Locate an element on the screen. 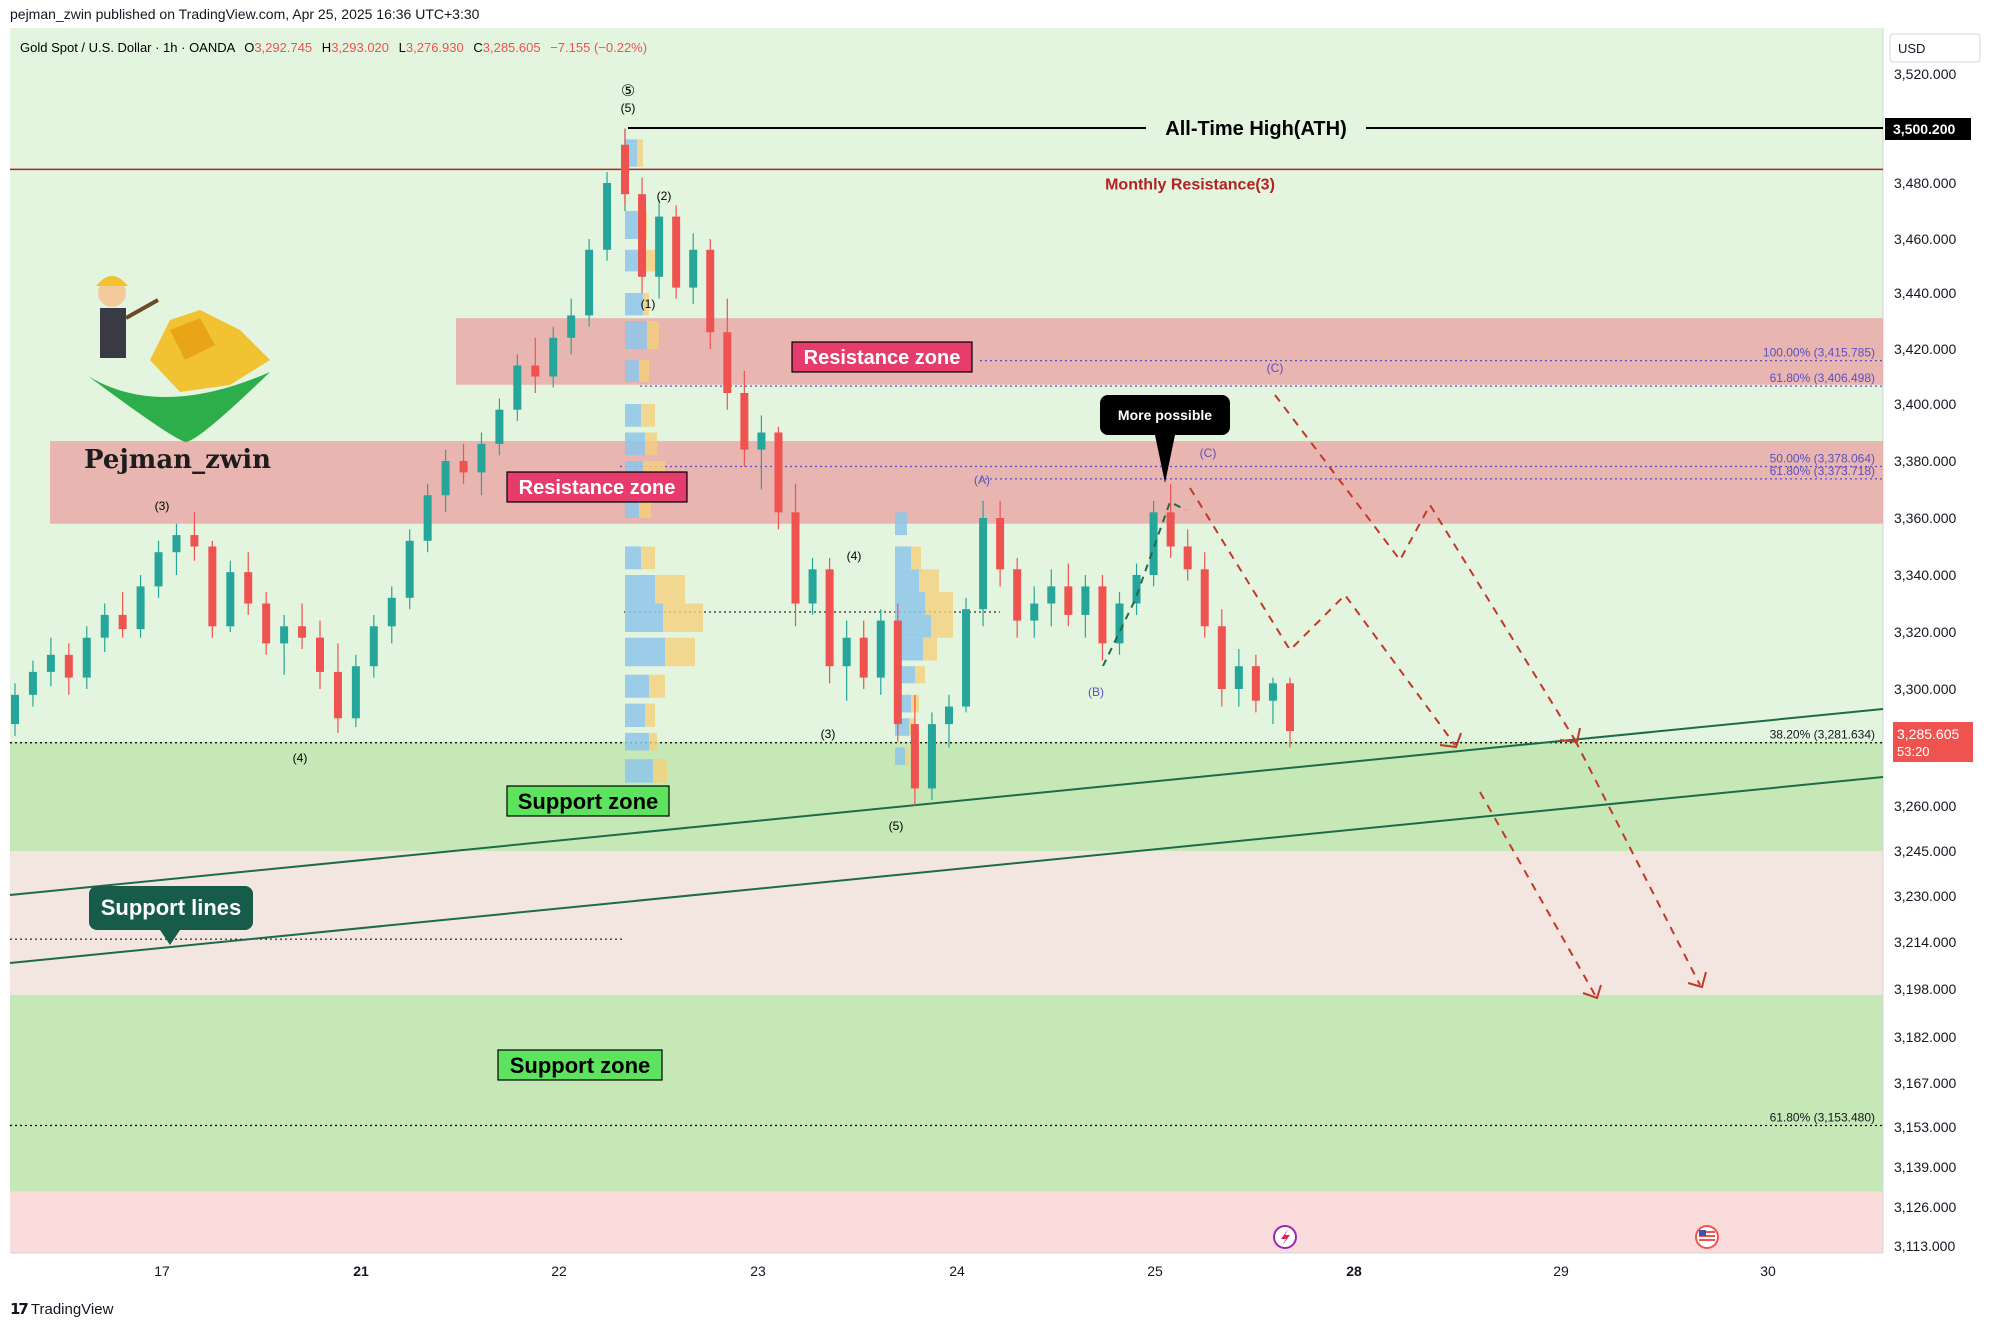 This screenshot has height=1328, width=1996. change-value: −7.155 (−0.22%) is located at coordinates (598, 47).